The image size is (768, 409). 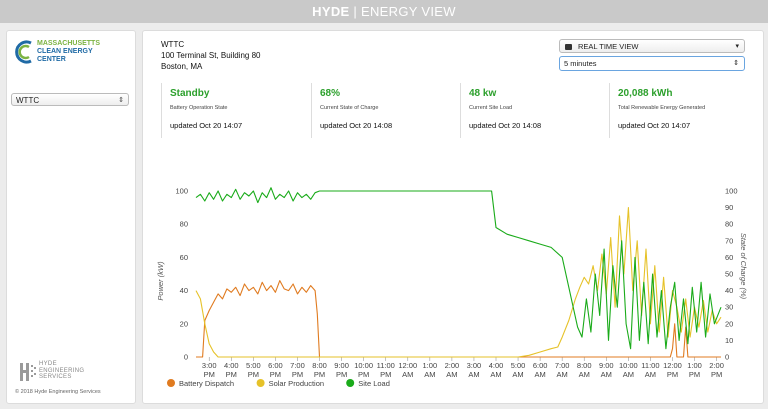 I want to click on y2-tick-label: 80, so click(x=729, y=224).